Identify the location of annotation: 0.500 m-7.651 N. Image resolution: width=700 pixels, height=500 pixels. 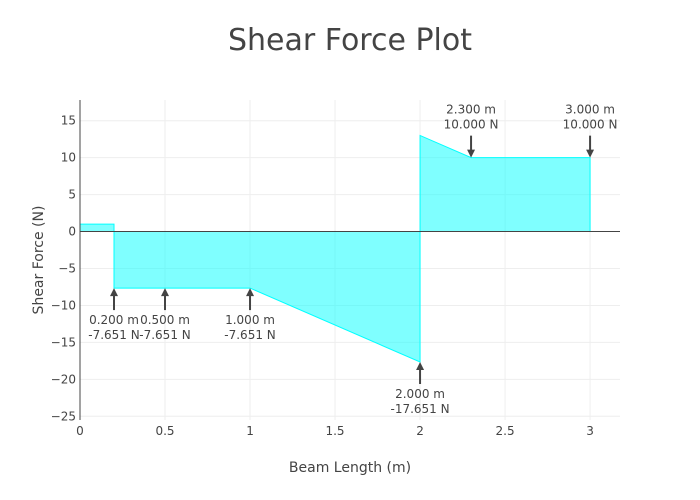
(165, 315).